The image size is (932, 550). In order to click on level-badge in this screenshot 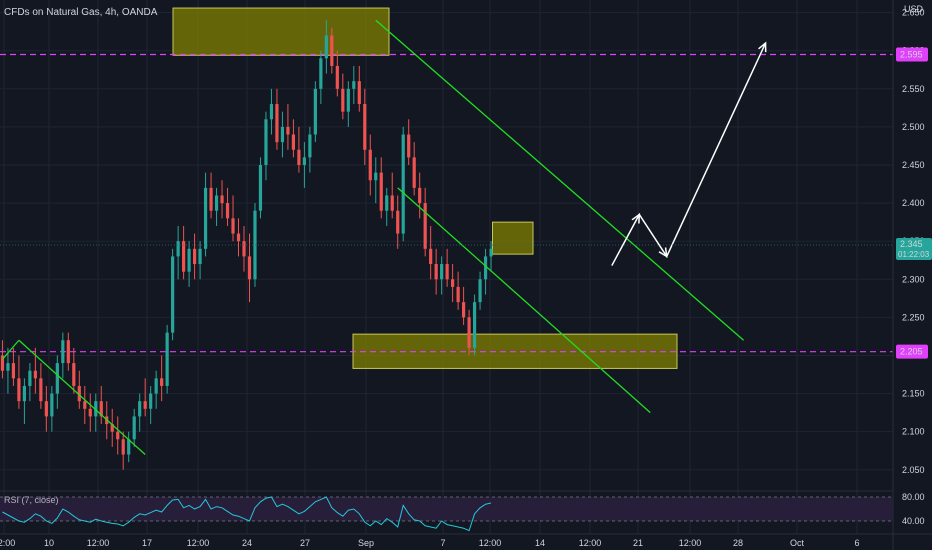, I will do `click(912, 351)`.